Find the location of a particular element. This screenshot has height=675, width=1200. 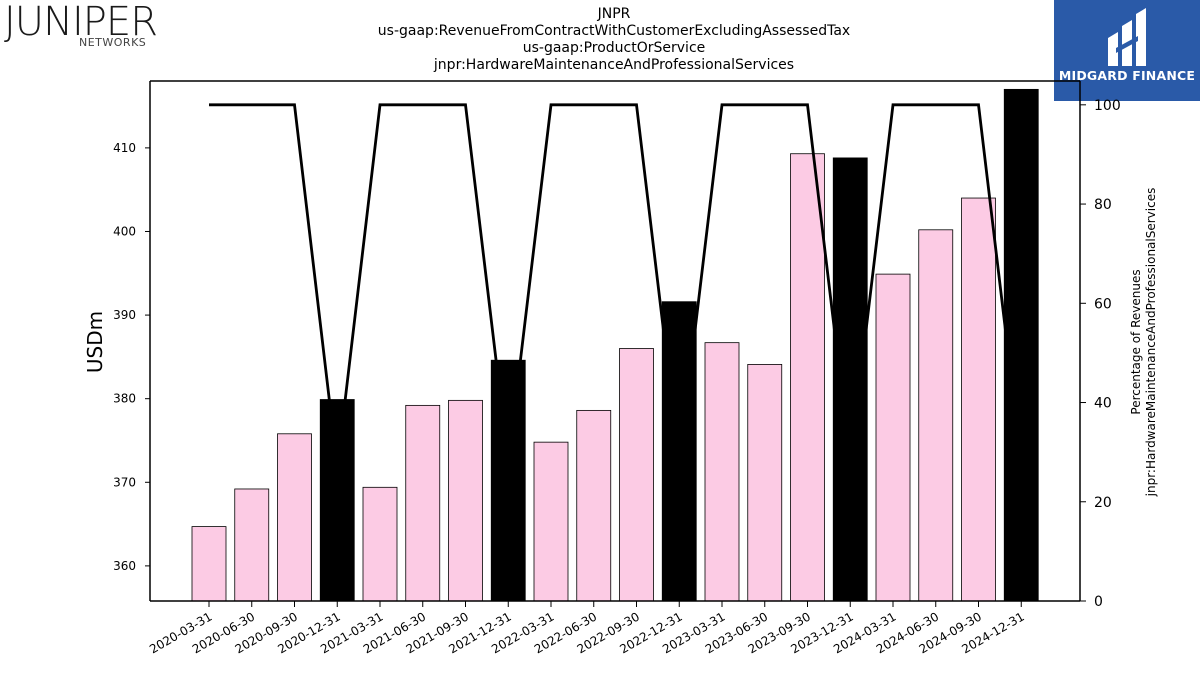

midgard-finance-logo: MIDGARD FINANCE is located at coordinates (1127, 50).